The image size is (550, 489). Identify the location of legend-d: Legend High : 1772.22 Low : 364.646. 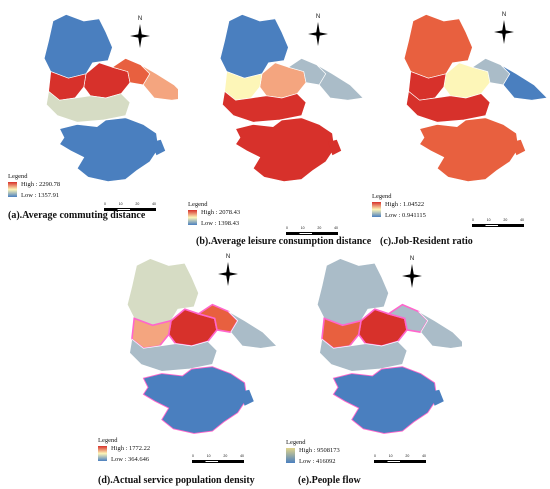
(143, 454).